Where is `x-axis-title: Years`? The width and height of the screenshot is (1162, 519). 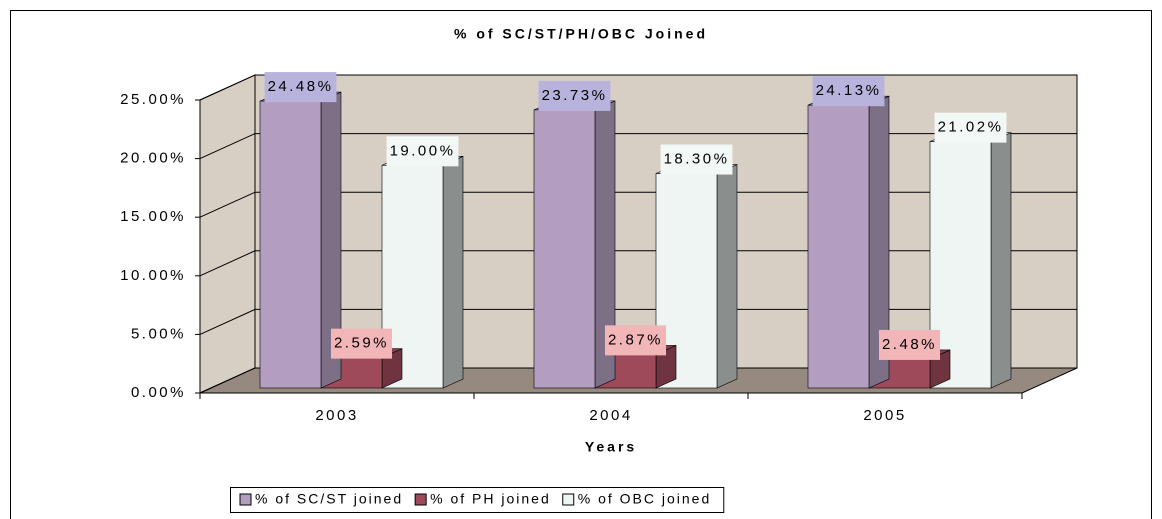 x-axis-title: Years is located at coordinates (611, 447).